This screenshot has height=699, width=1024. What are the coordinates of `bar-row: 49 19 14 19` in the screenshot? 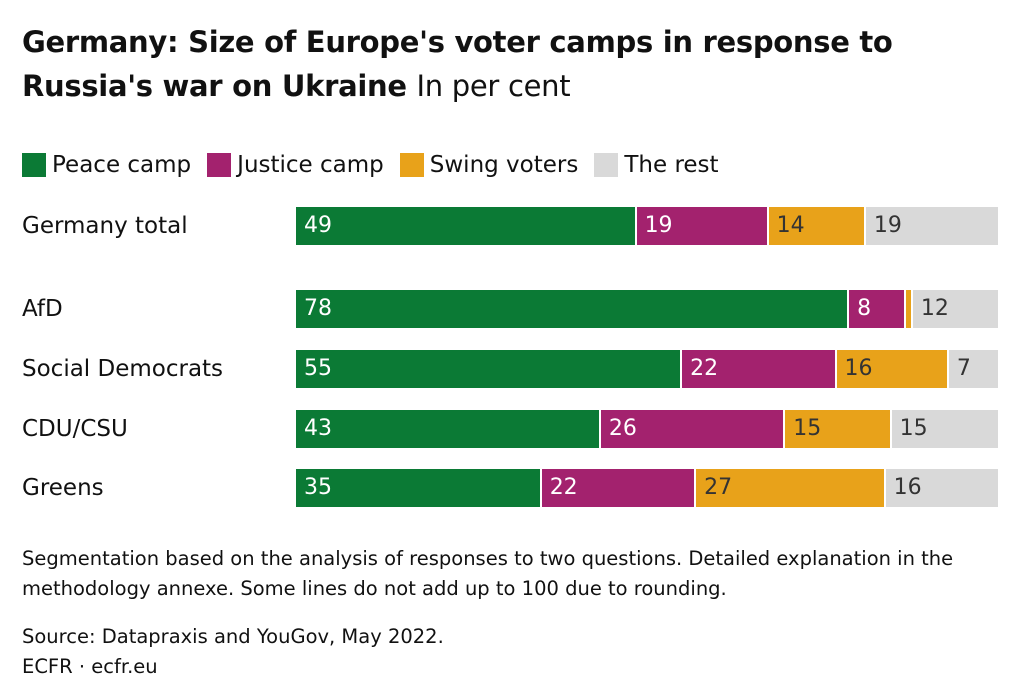 It's located at (647, 226).